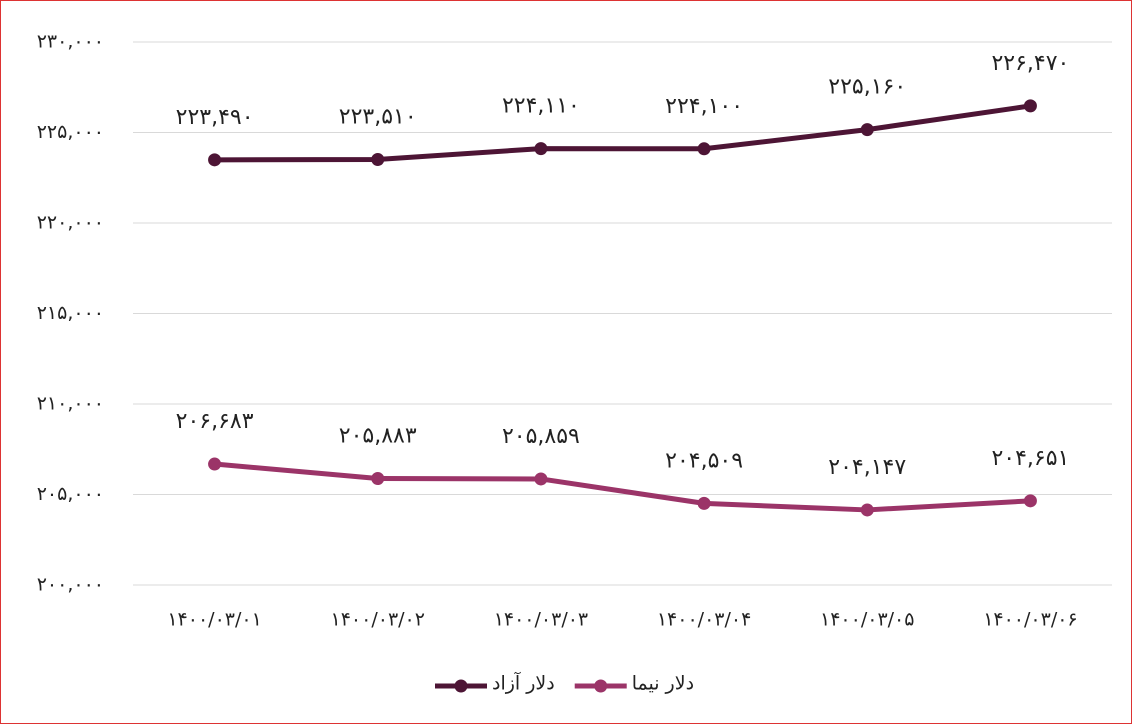  I want to click on legend-label: دلار نیما, so click(663, 684).